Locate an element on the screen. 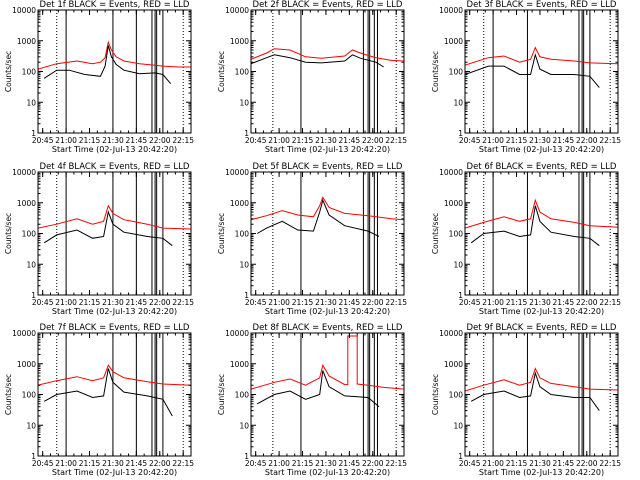 The height and width of the screenshot is (480, 640). chart-title: Det 7f BLACK = Events, RED = LLD is located at coordinates (115, 328).